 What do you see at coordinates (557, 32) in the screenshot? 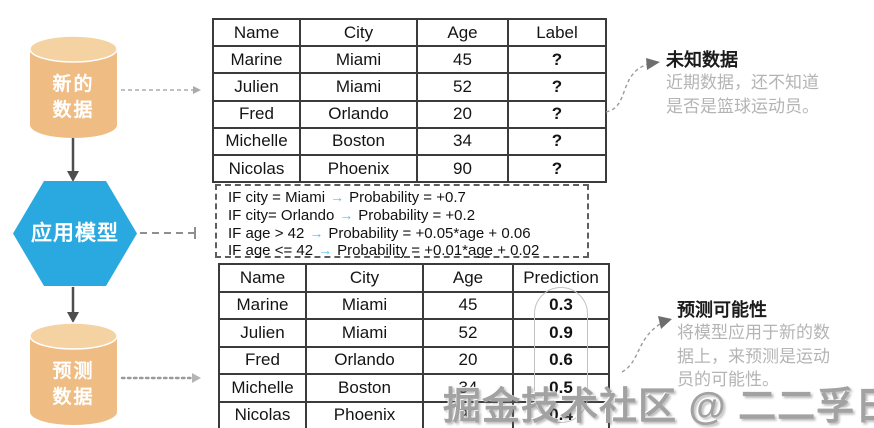
I see `col-header-label: Label` at bounding box center [557, 32].